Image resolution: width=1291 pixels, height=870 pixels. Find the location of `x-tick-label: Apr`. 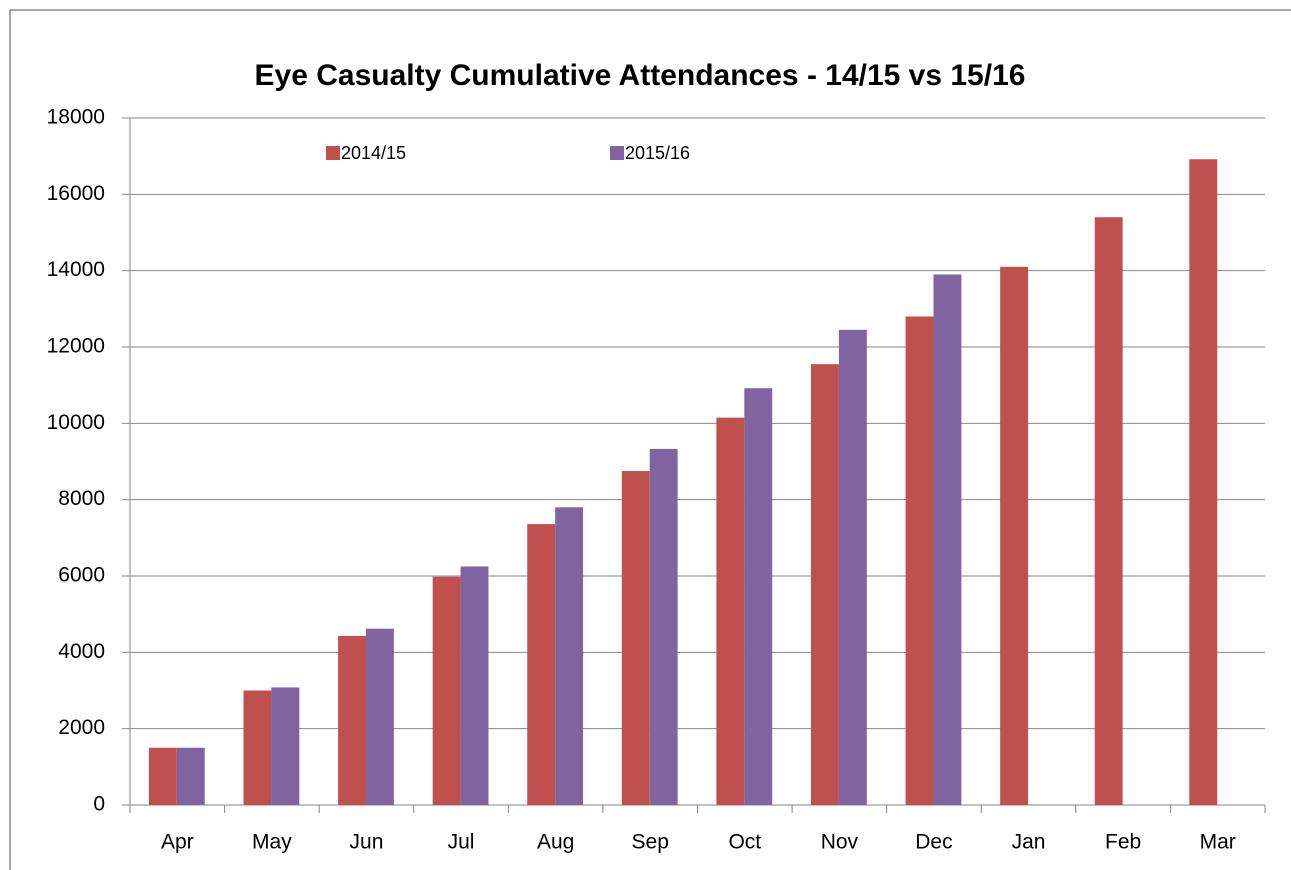

x-tick-label: Apr is located at coordinates (177, 842).